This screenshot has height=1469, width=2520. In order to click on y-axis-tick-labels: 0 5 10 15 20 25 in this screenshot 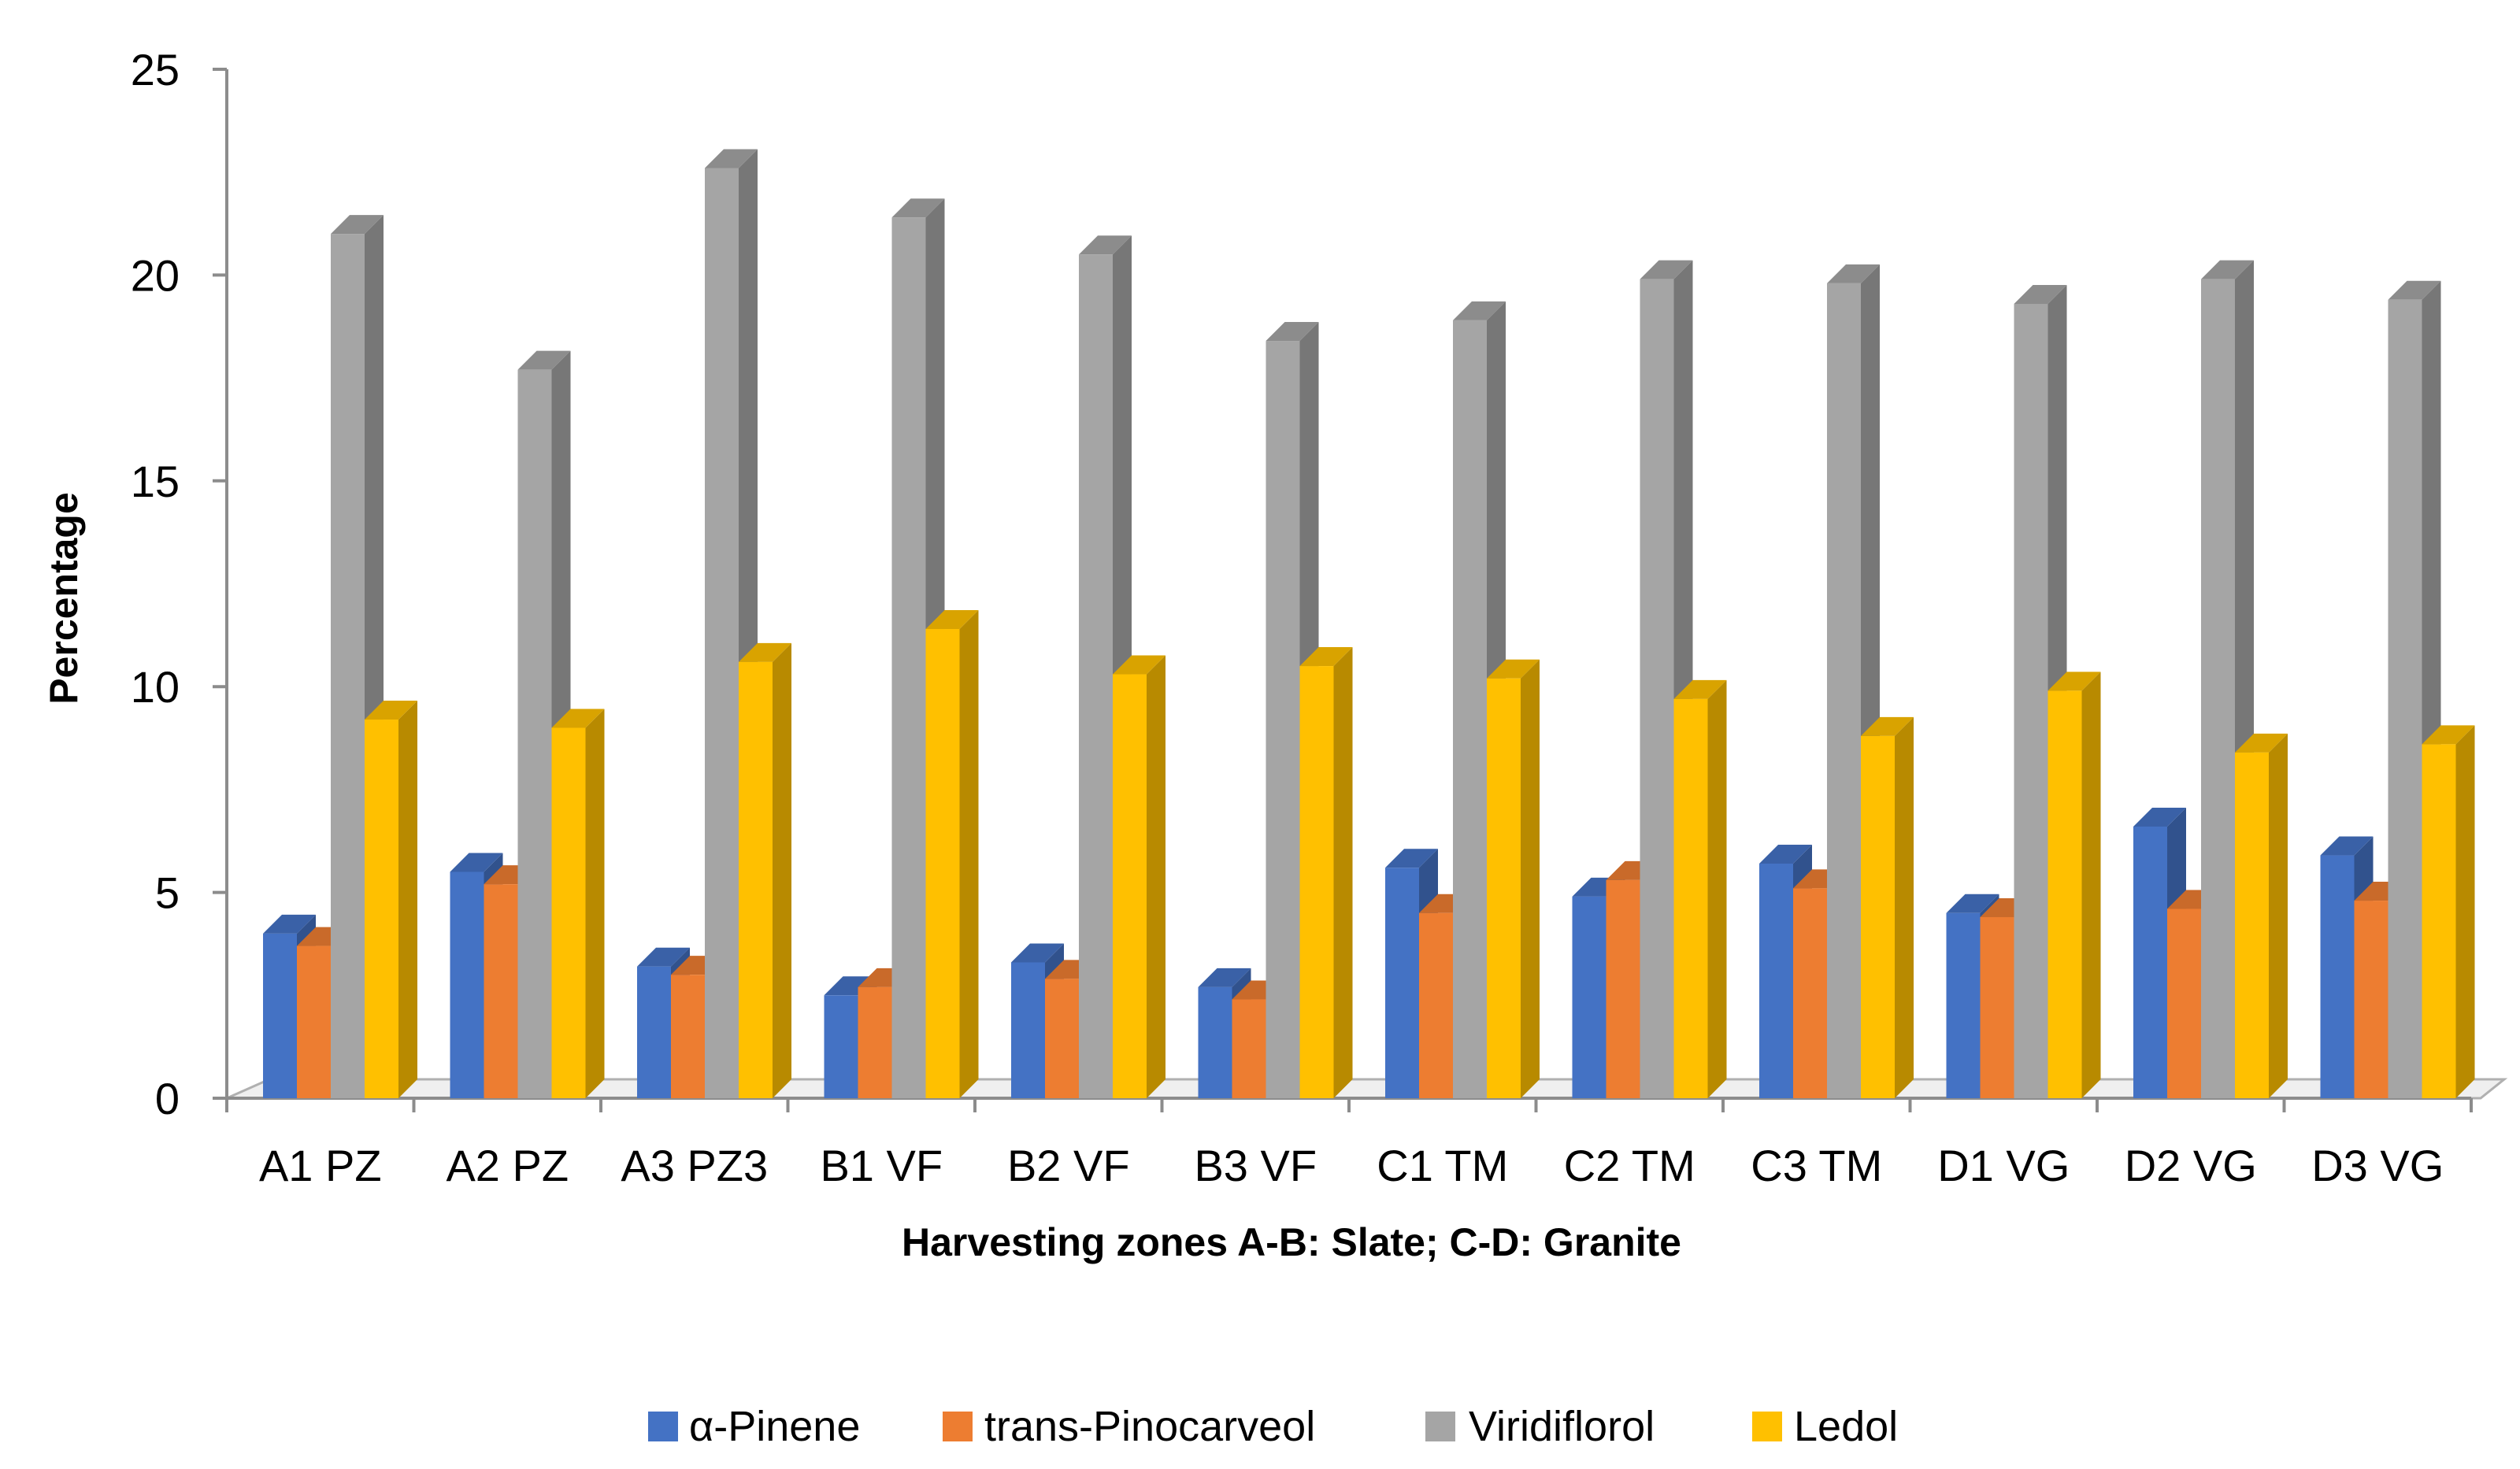, I will do `click(155, 584)`.